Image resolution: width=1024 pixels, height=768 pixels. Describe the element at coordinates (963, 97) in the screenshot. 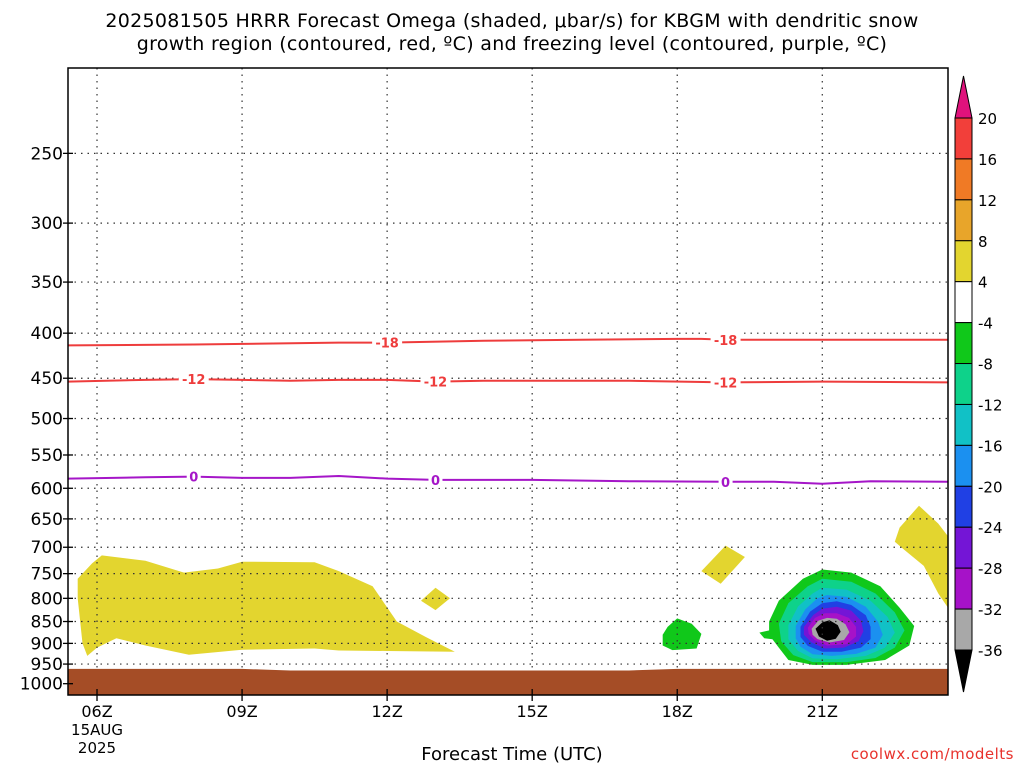

I see `colorbar-top-arrow` at that location.